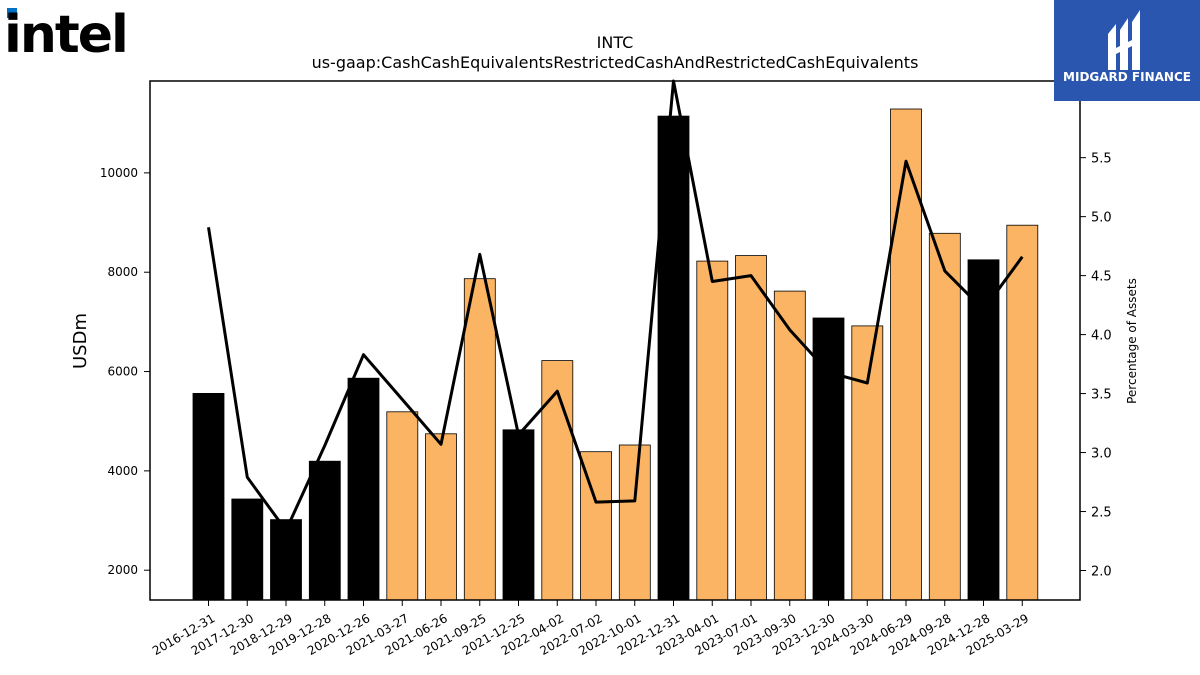  I want to click on intel-logo-text: intel, so click(65, 33).